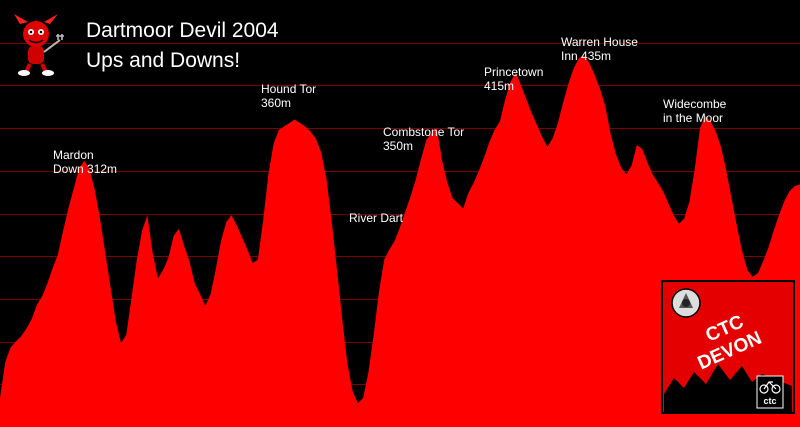 This screenshot has height=427, width=800. I want to click on annotation-princetown-line-2: 415m, so click(499, 86).